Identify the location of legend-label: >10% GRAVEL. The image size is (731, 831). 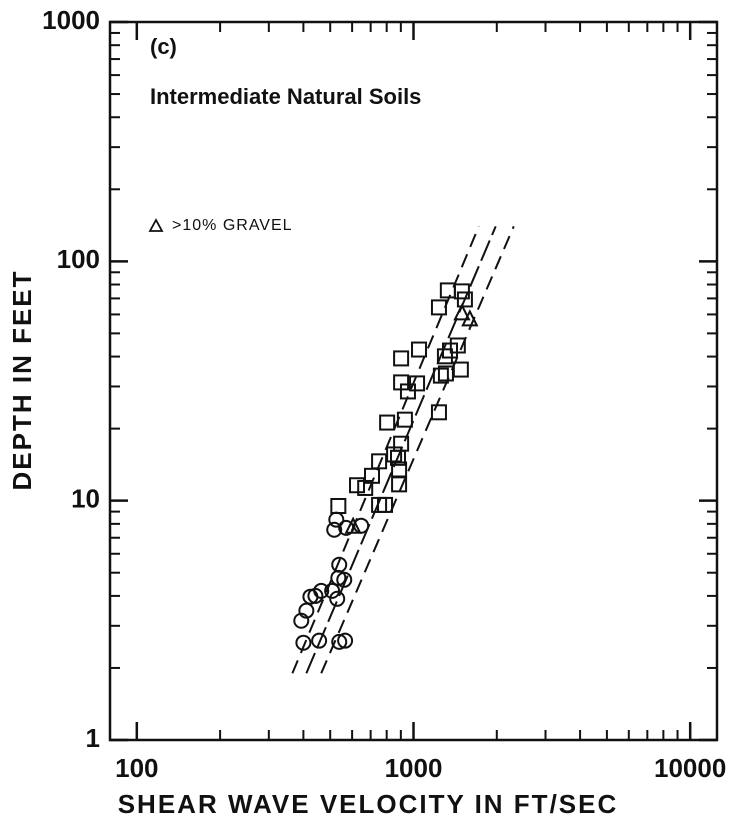
(232, 225).